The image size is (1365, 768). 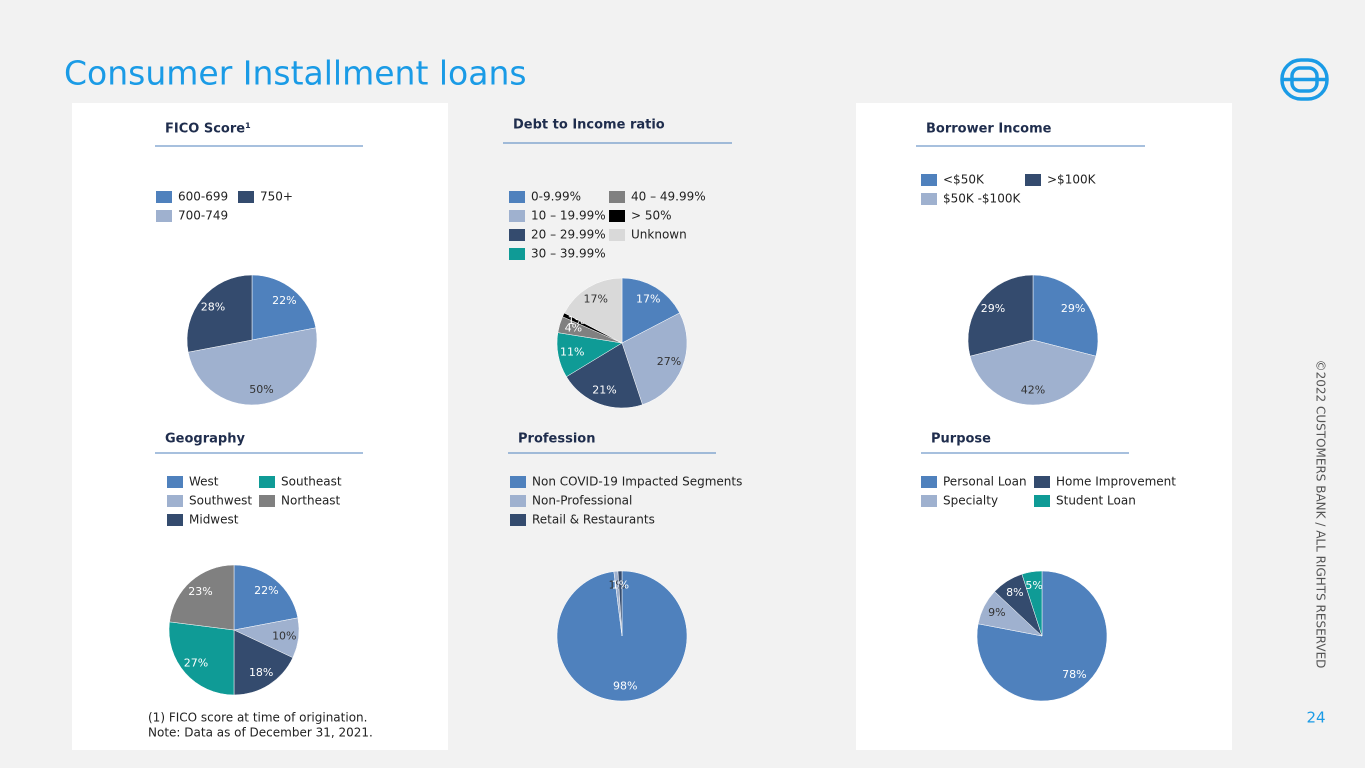 I want to click on legend-label: 700-749, so click(x=203, y=216).